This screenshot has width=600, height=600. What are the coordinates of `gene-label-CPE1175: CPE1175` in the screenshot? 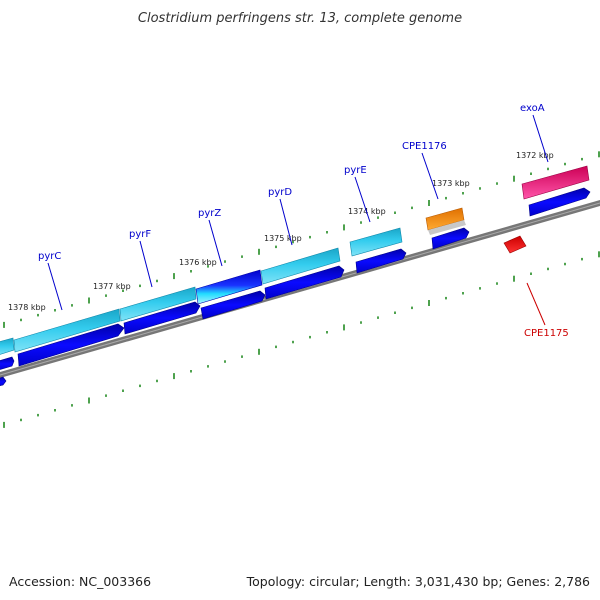 It's located at (546, 333).